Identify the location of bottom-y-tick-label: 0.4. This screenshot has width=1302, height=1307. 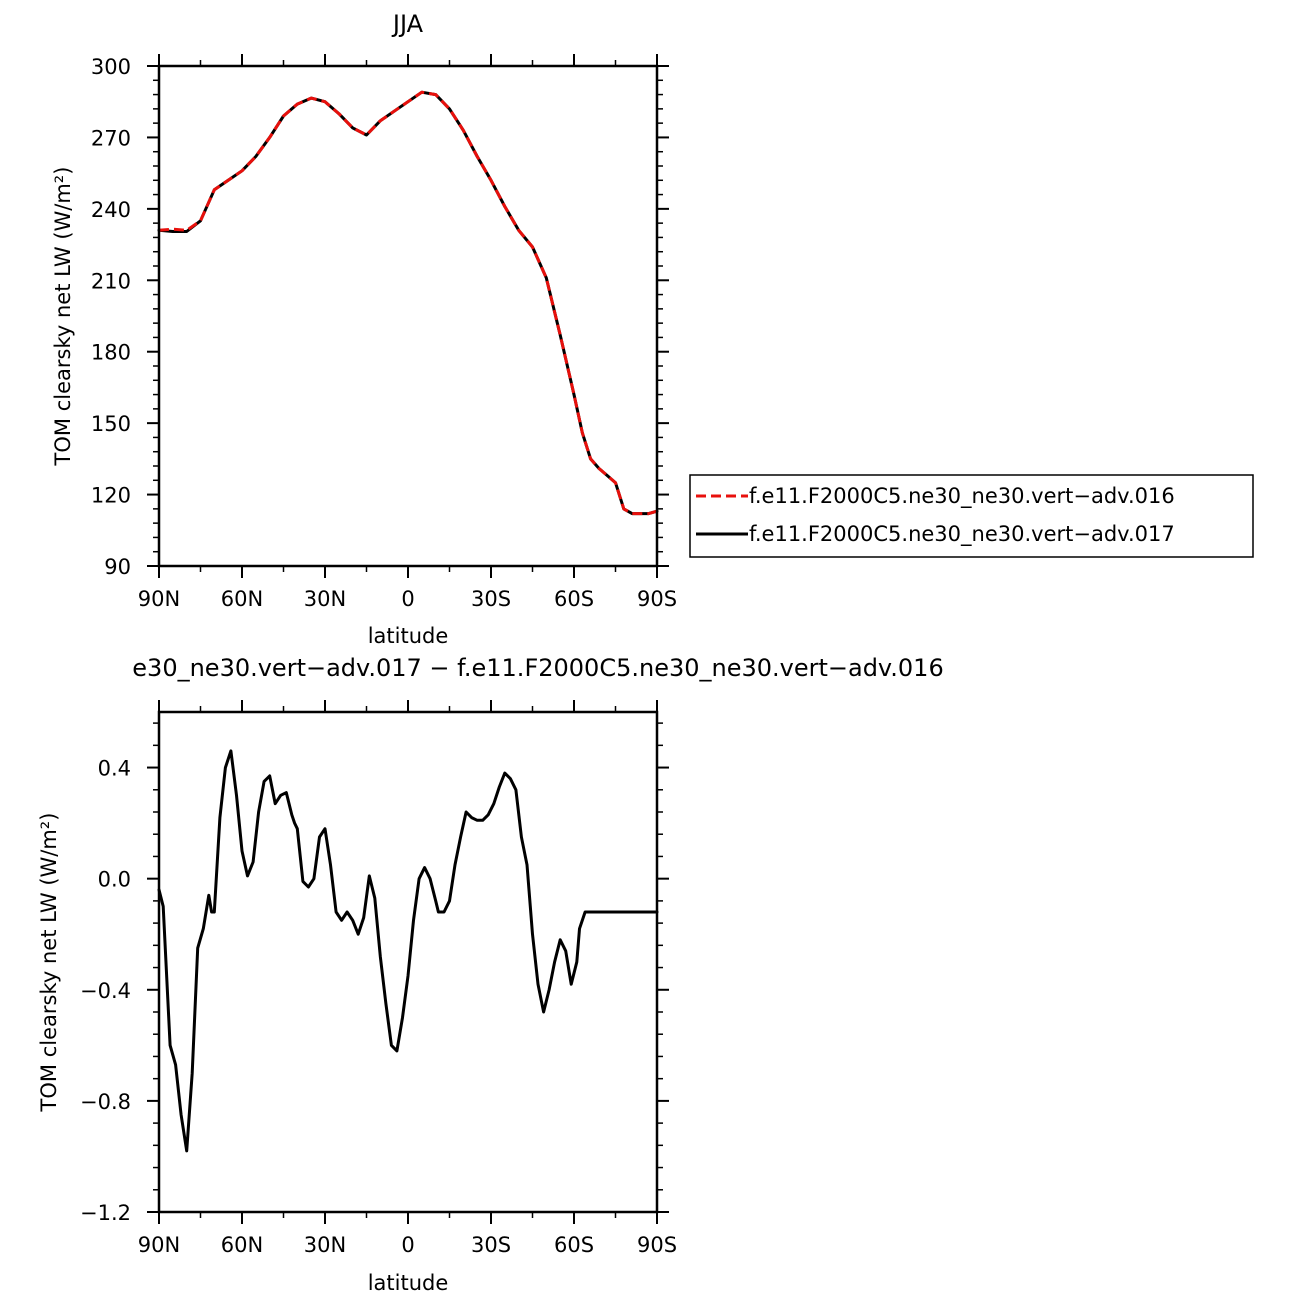
(114, 769).